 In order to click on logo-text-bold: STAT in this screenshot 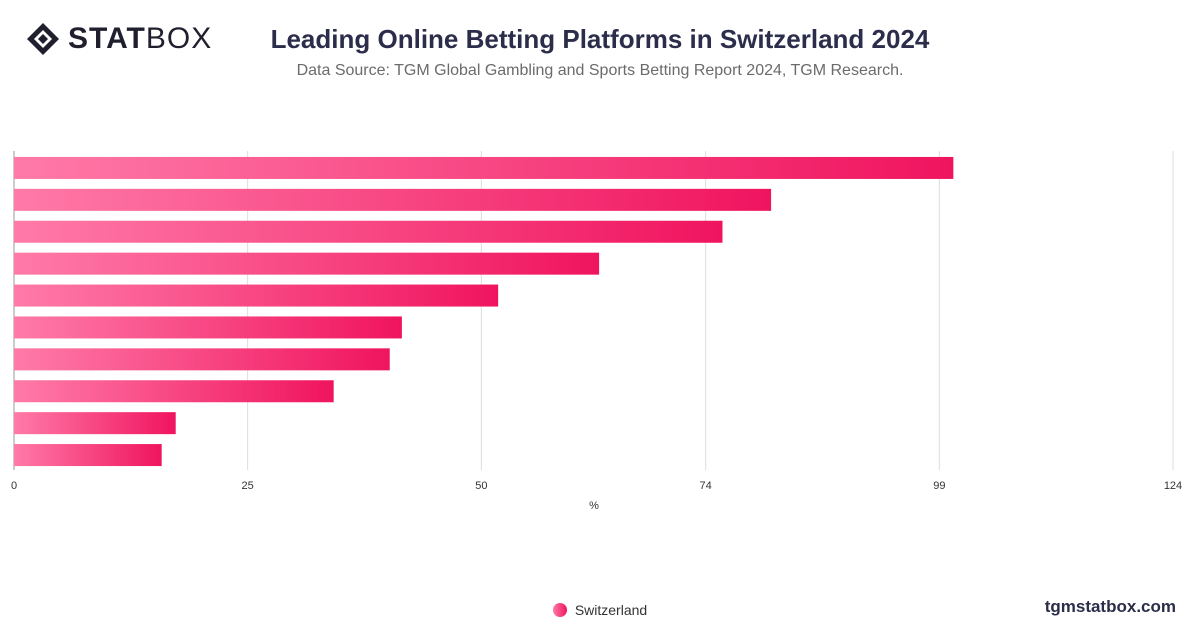, I will do `click(107, 38)`.